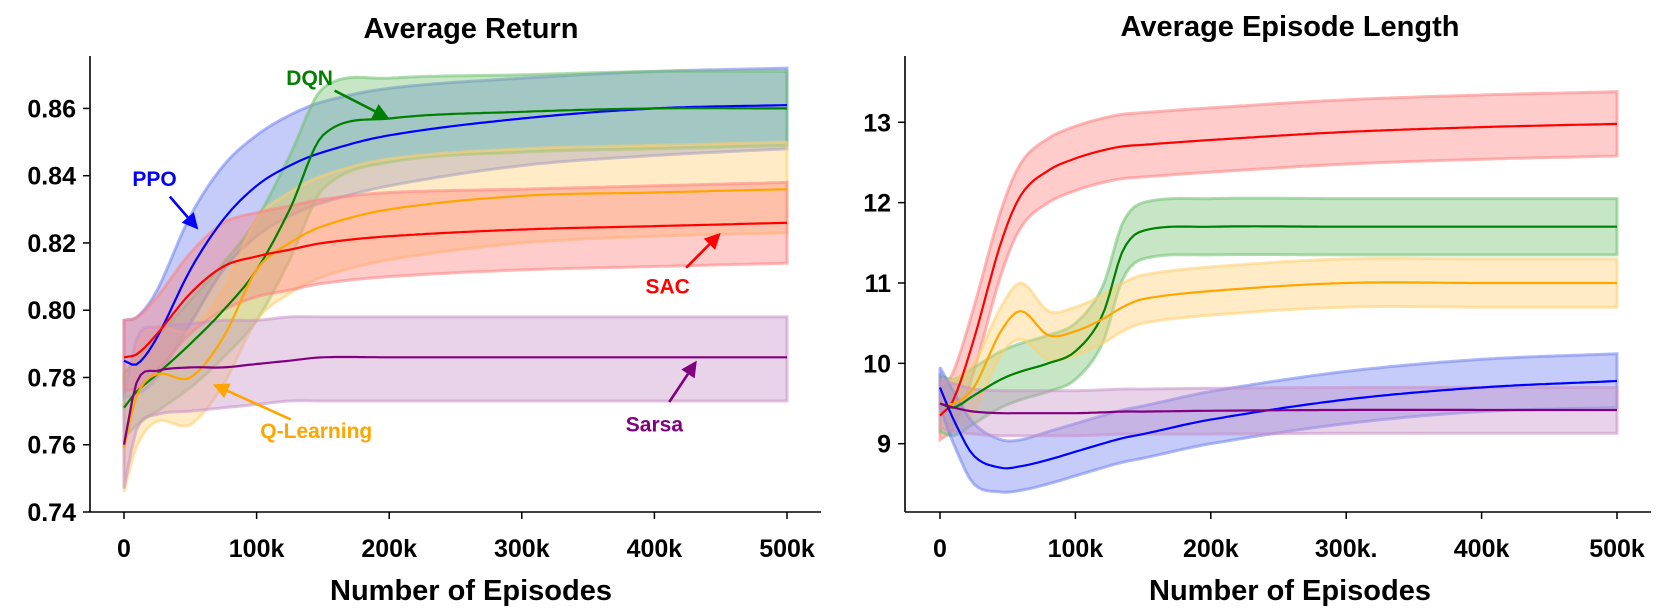 The width and height of the screenshot is (1661, 616). Describe the element at coordinates (380, 111) in the screenshot. I see `annotation-arrowhead-dqn` at that location.